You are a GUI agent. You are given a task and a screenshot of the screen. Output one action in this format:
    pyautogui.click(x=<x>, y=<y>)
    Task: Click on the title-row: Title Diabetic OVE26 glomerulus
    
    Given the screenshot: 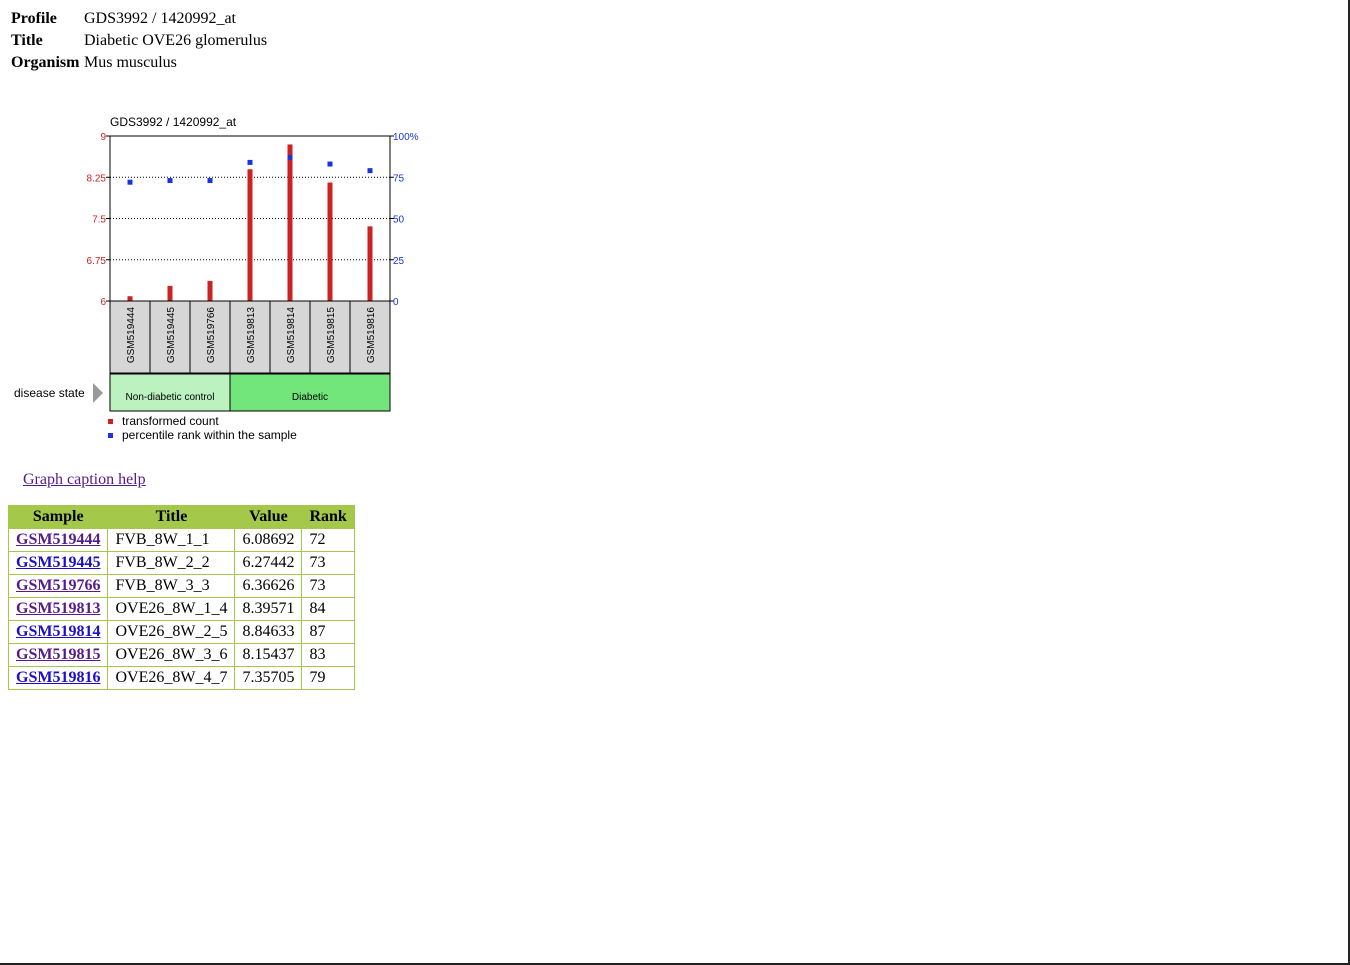 What is the action you would take?
    pyautogui.click(x=139, y=41)
    